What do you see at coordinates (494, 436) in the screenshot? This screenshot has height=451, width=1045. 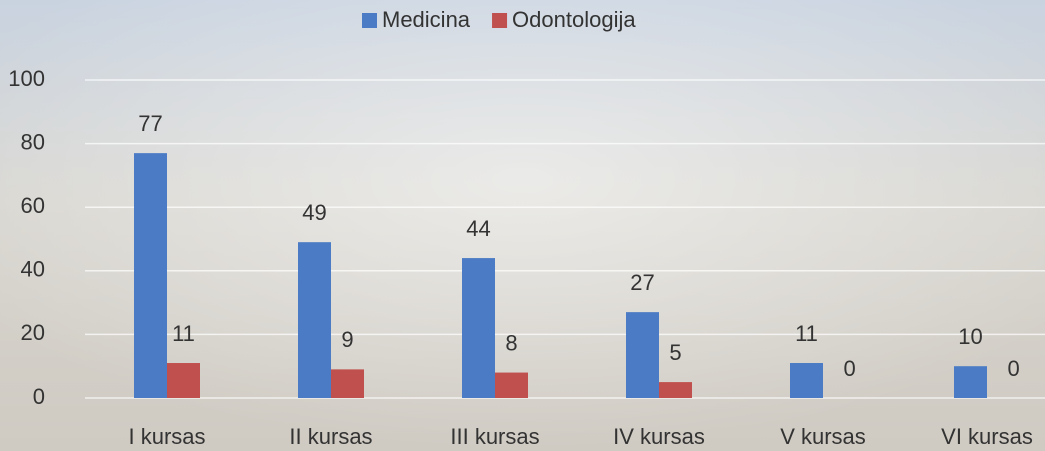 I see `x-tick-label: III kursas` at bounding box center [494, 436].